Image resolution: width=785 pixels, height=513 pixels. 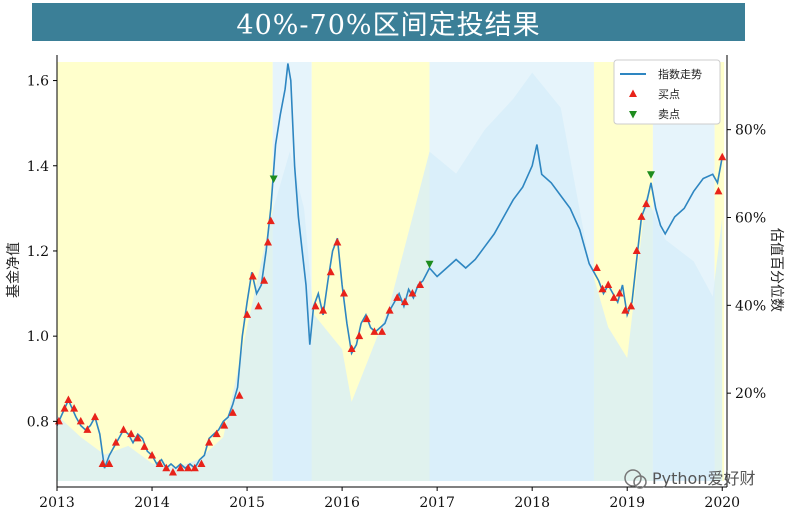 What do you see at coordinates (722, 503) in the screenshot?
I see `x-tick-label: 2020` at bounding box center [722, 503].